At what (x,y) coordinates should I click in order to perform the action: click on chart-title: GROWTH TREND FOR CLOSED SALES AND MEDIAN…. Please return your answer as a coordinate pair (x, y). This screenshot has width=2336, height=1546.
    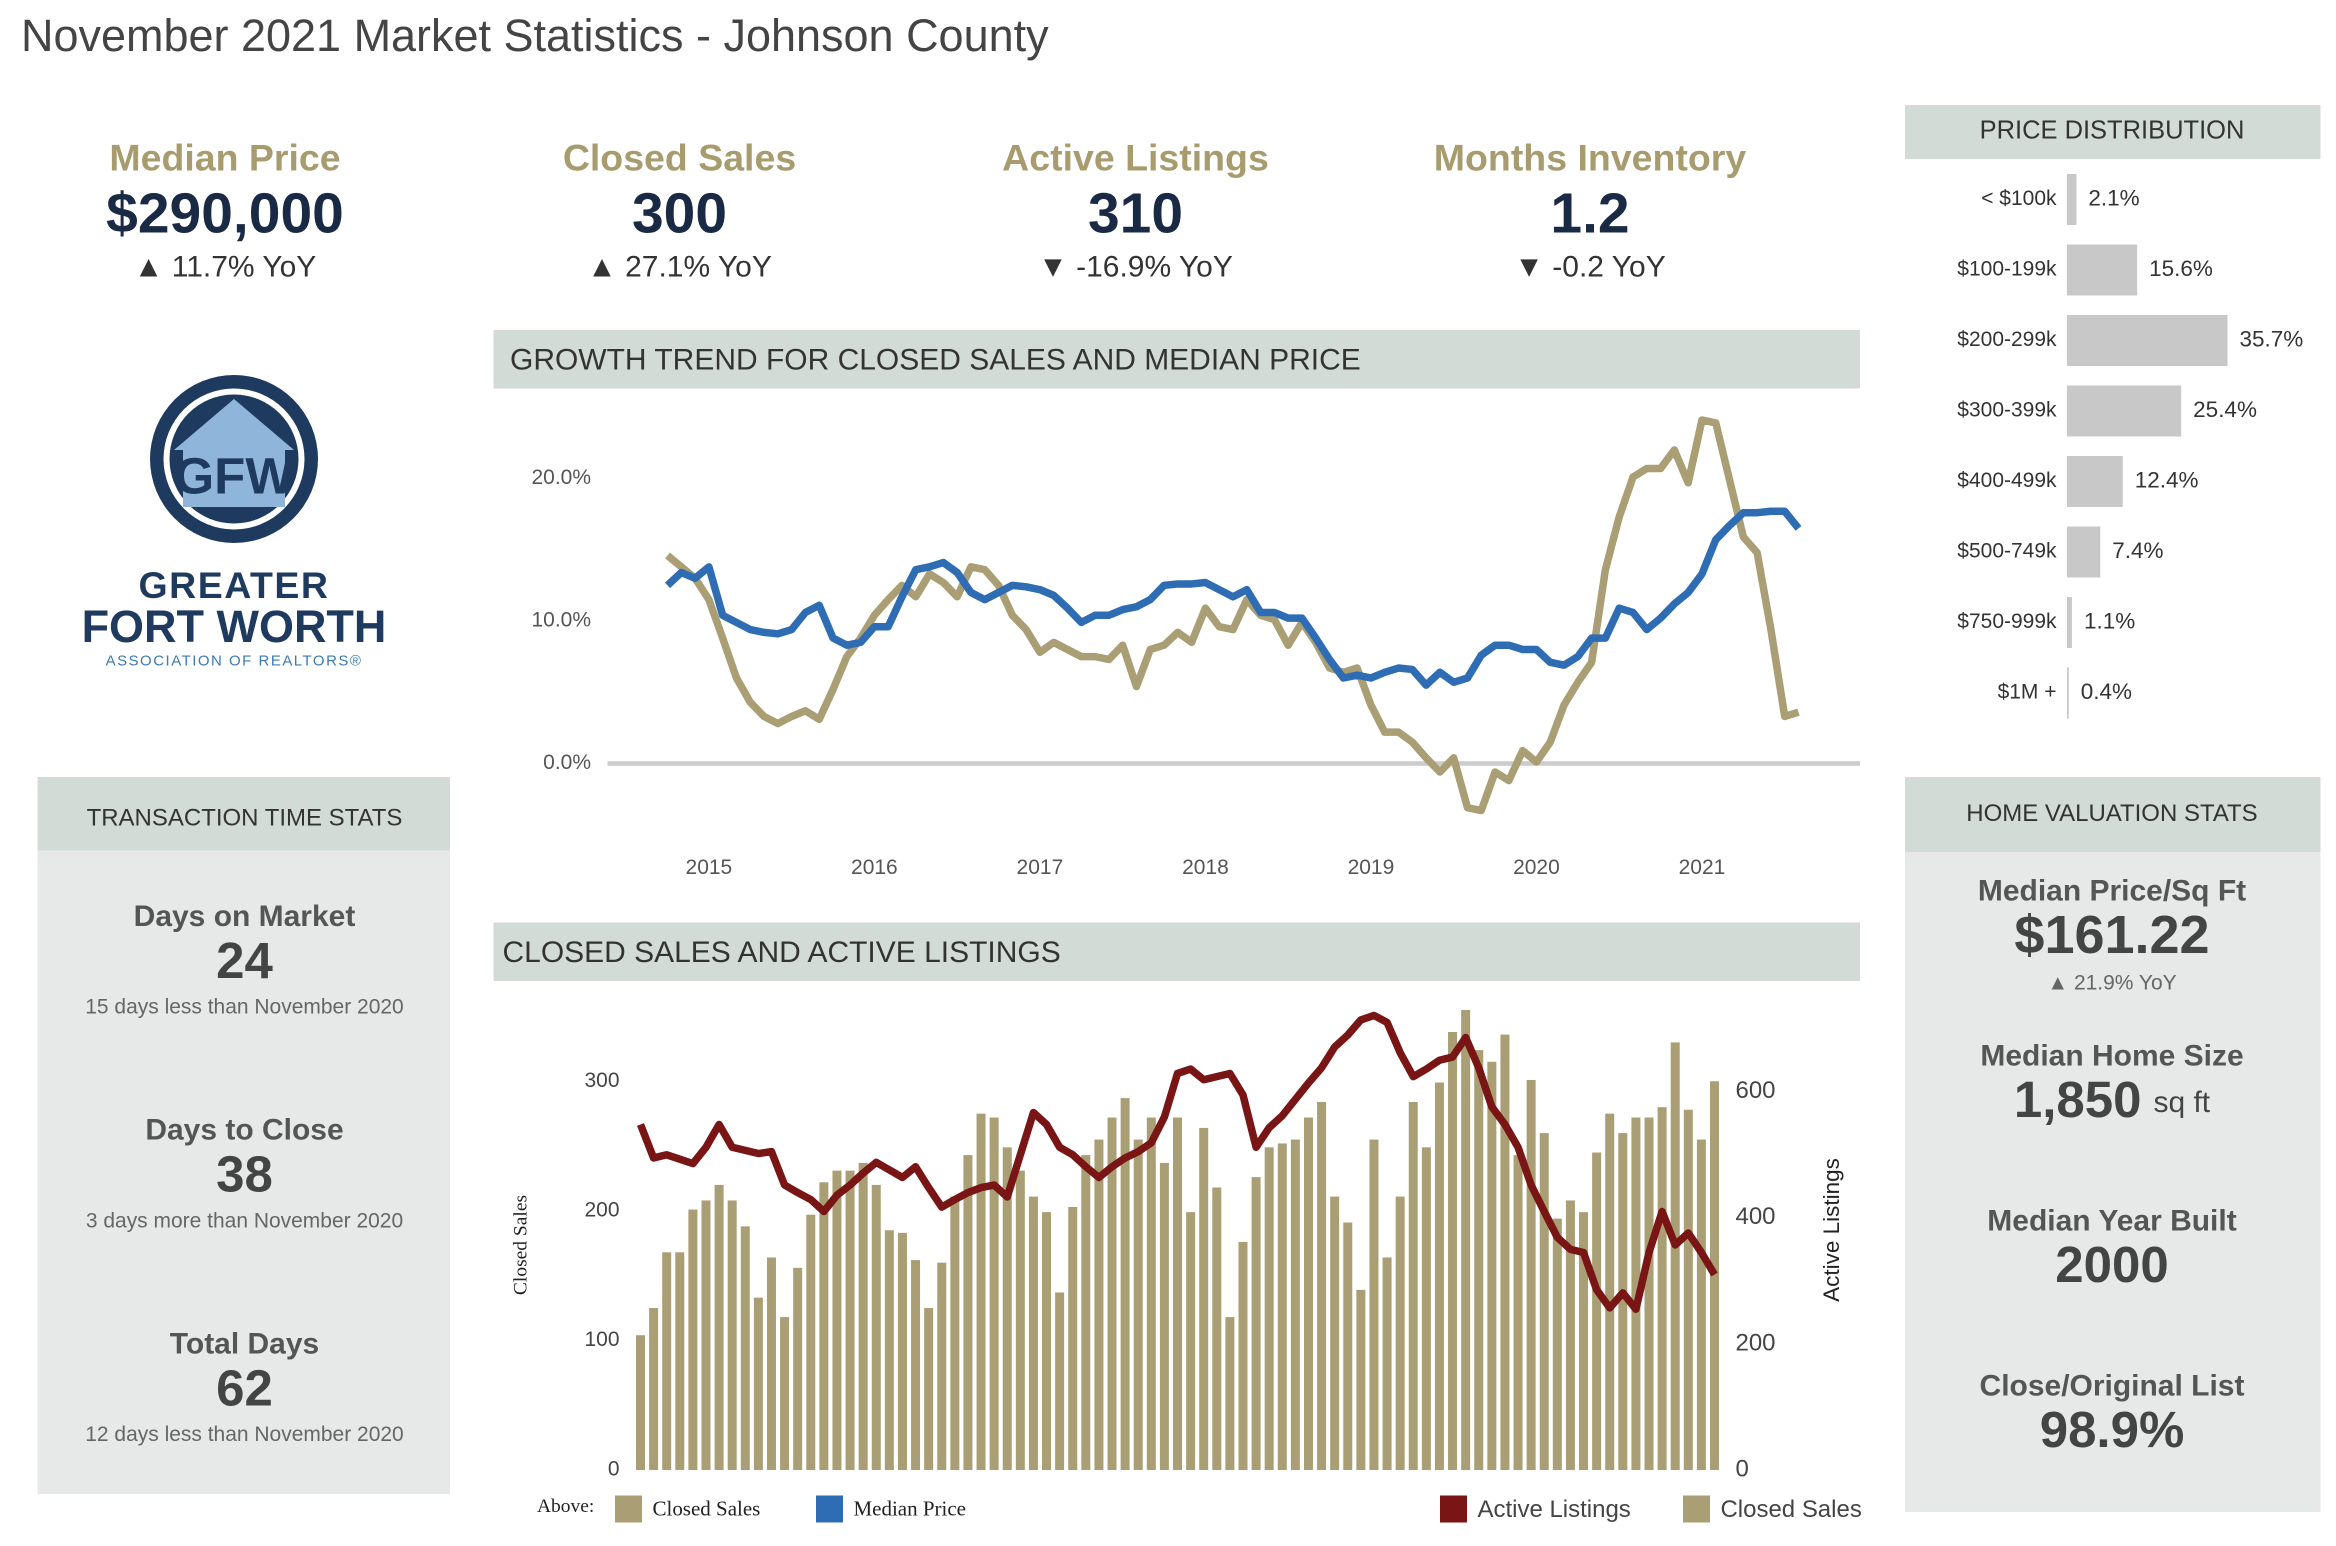
    Looking at the image, I should click on (935, 359).